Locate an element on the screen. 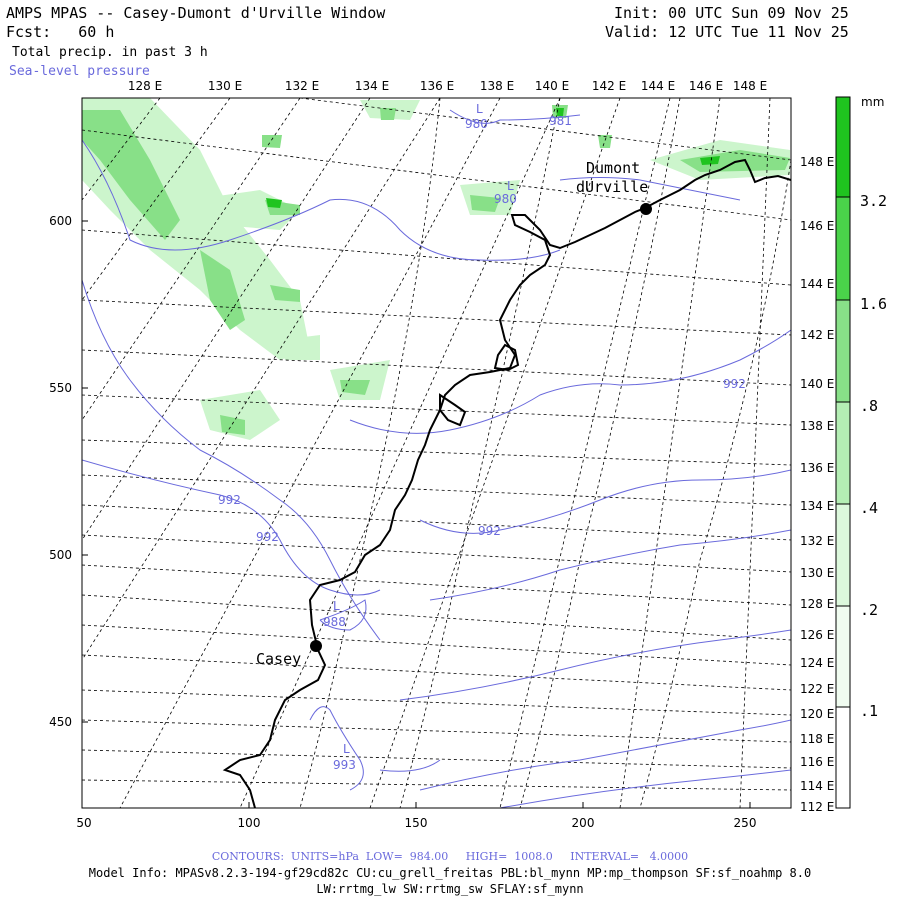 This screenshot has width=900, height=900. y-tick-label: 450 is located at coordinates (60, 722).